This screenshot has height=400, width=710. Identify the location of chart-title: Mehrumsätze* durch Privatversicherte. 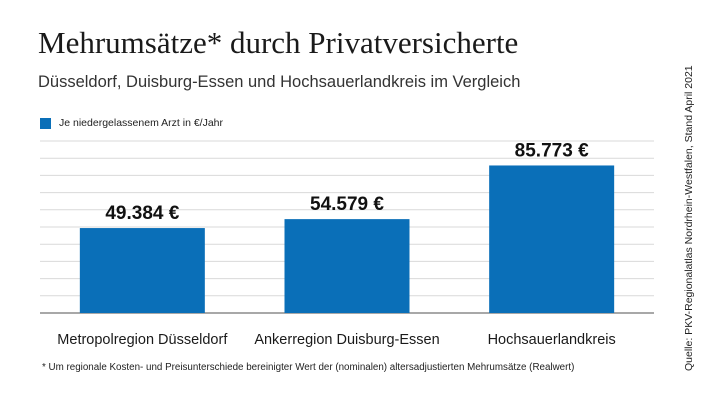
(278, 42).